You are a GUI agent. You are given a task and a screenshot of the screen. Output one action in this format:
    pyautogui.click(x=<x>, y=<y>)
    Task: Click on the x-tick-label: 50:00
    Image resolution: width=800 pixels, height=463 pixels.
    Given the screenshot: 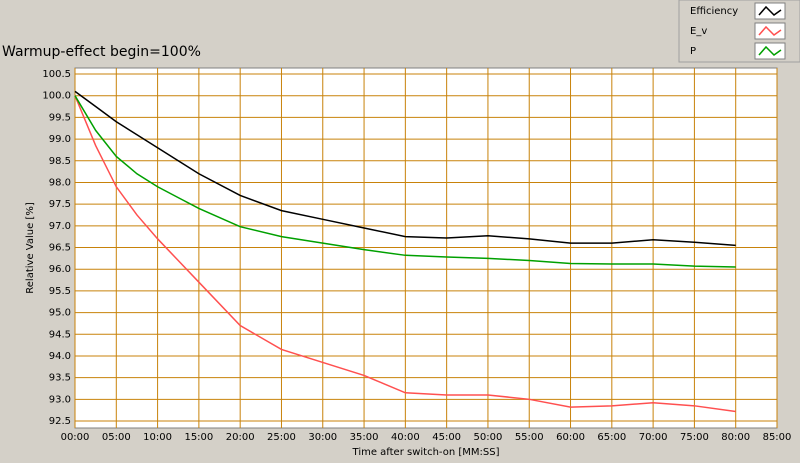 What is the action you would take?
    pyautogui.click(x=488, y=437)
    